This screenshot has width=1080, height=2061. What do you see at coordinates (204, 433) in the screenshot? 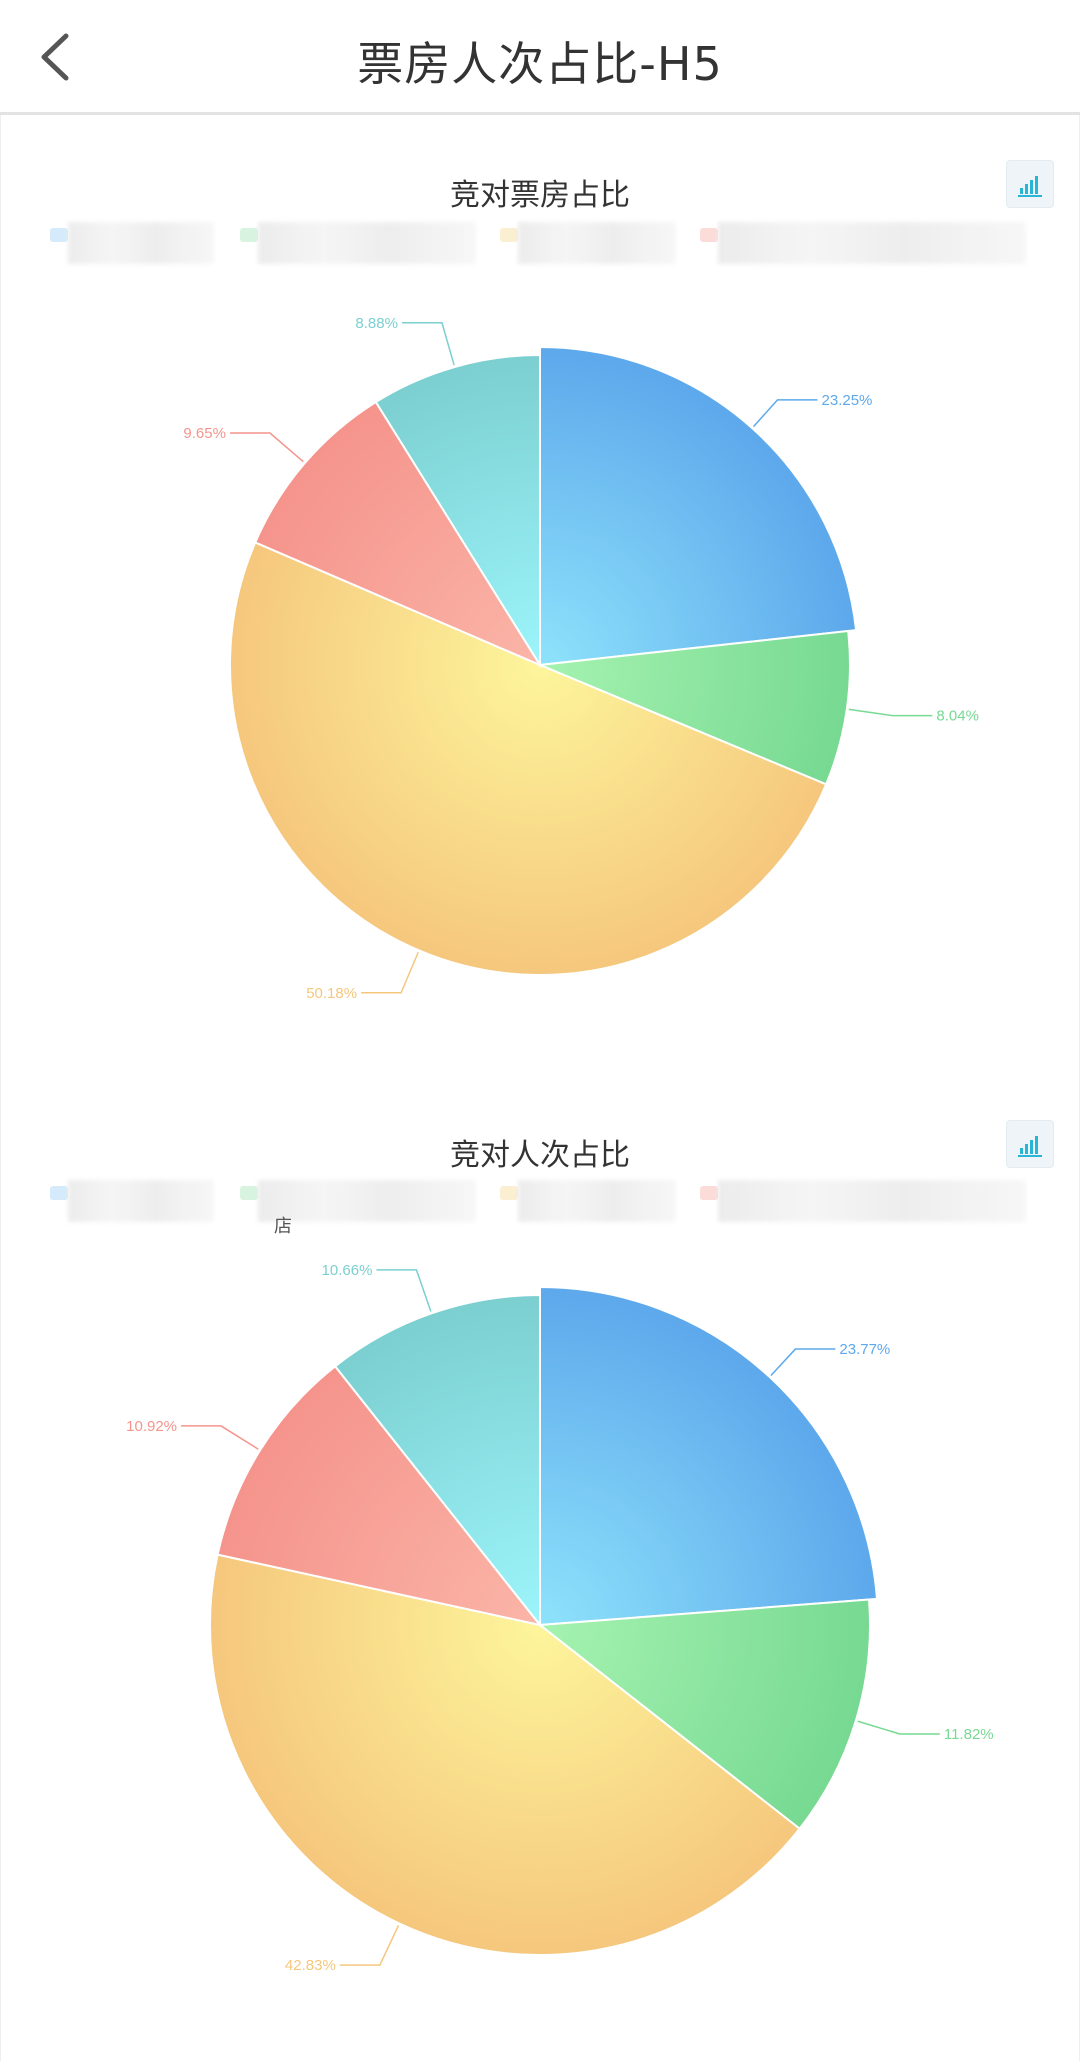
I see `pie-data-label: 9.65%` at bounding box center [204, 433].